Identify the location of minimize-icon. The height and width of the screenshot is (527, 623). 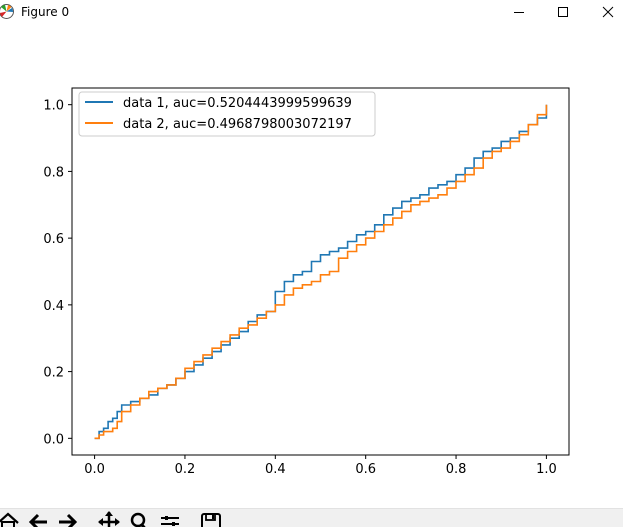
(519, 12).